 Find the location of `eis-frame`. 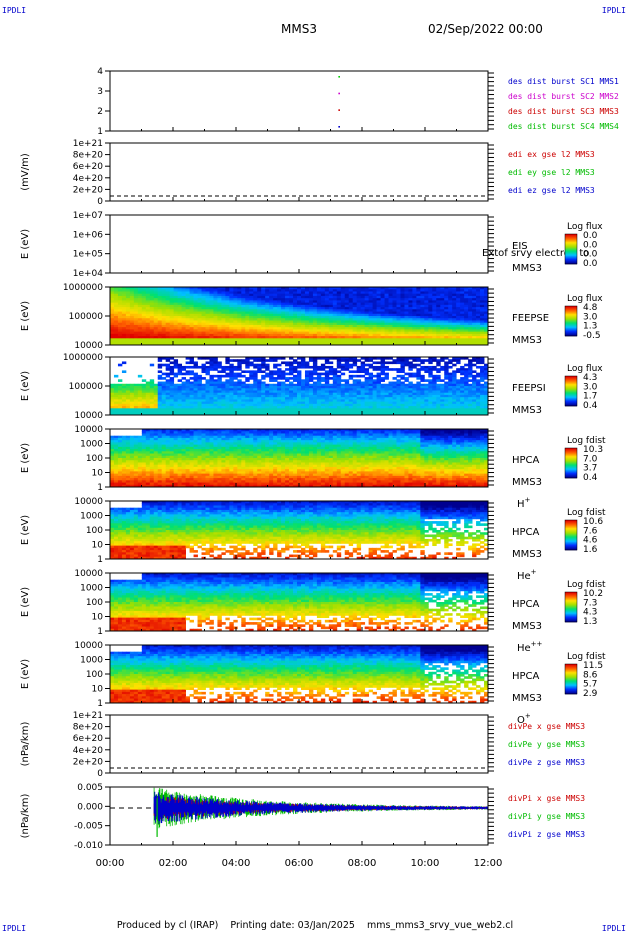

eis-frame is located at coordinates (299, 244).